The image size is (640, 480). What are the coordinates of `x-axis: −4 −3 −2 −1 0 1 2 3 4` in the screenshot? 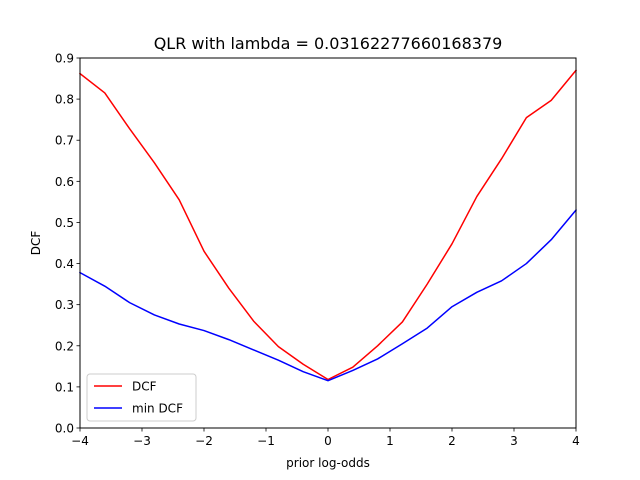 It's located at (325, 438).